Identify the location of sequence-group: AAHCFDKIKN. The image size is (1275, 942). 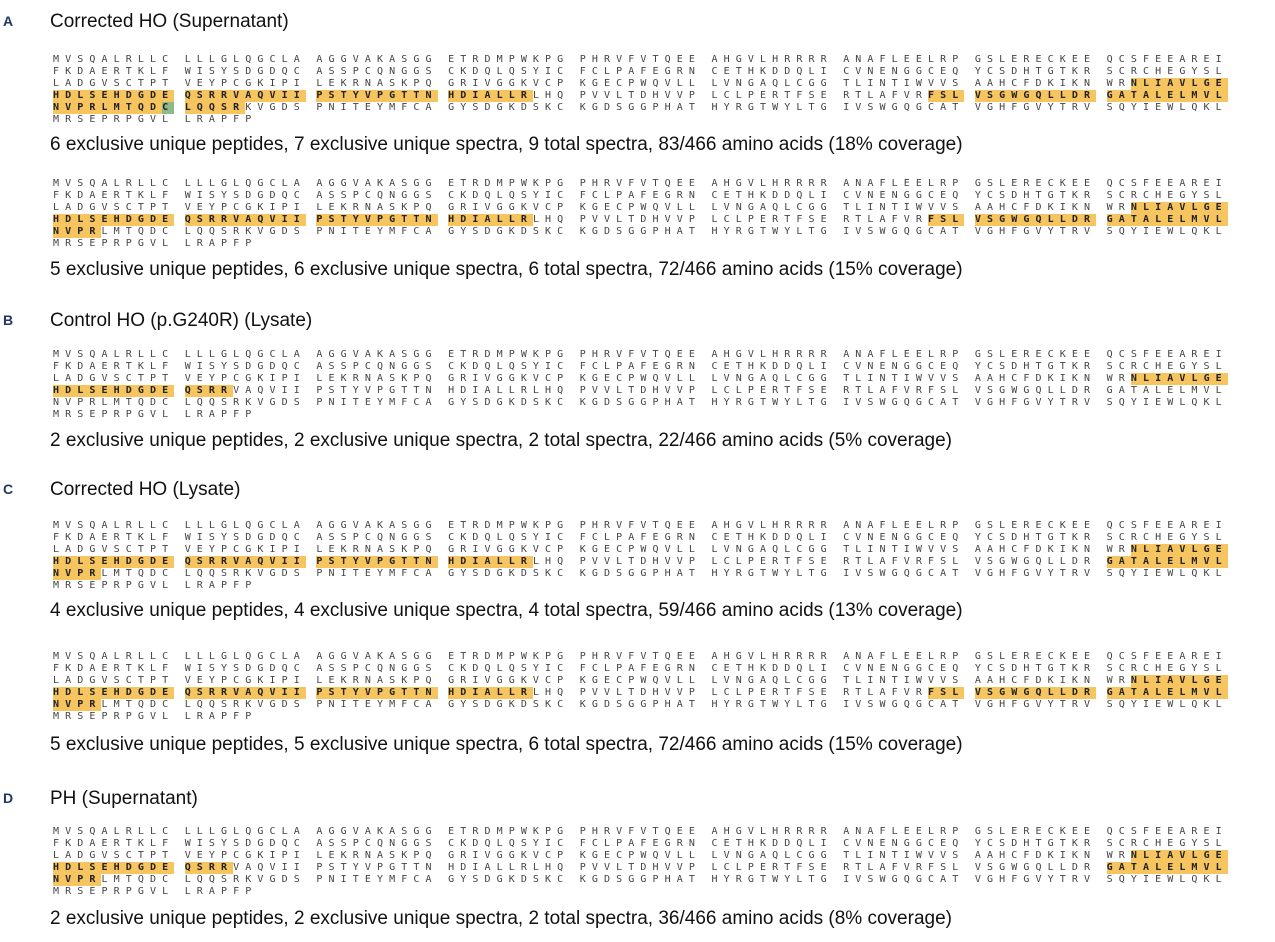
(1035, 680).